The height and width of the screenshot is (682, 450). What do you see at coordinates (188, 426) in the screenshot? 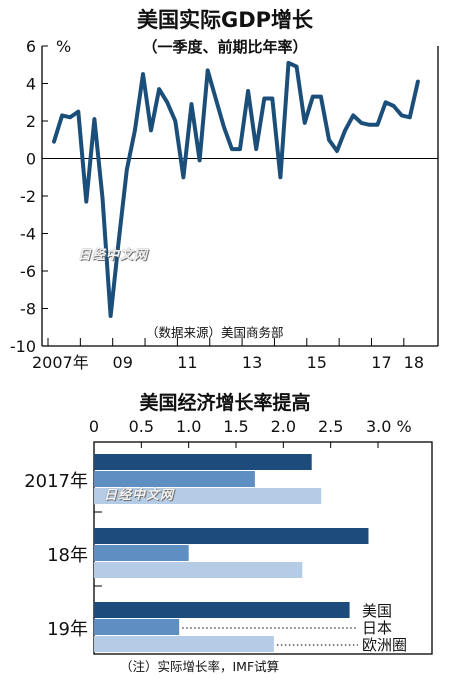
I see `x-tick-label: 1.0` at bounding box center [188, 426].